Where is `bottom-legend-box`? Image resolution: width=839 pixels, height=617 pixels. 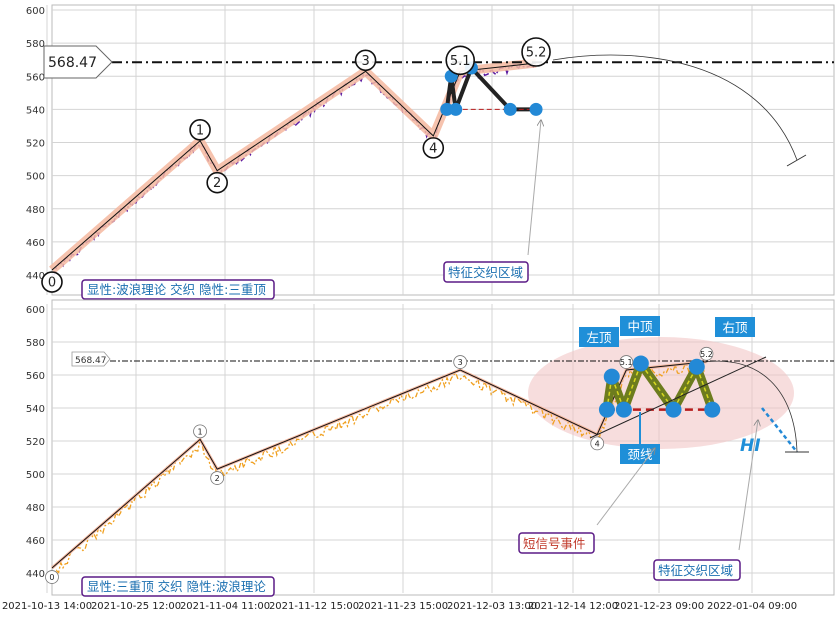
bottom-legend-box is located at coordinates (178, 586).